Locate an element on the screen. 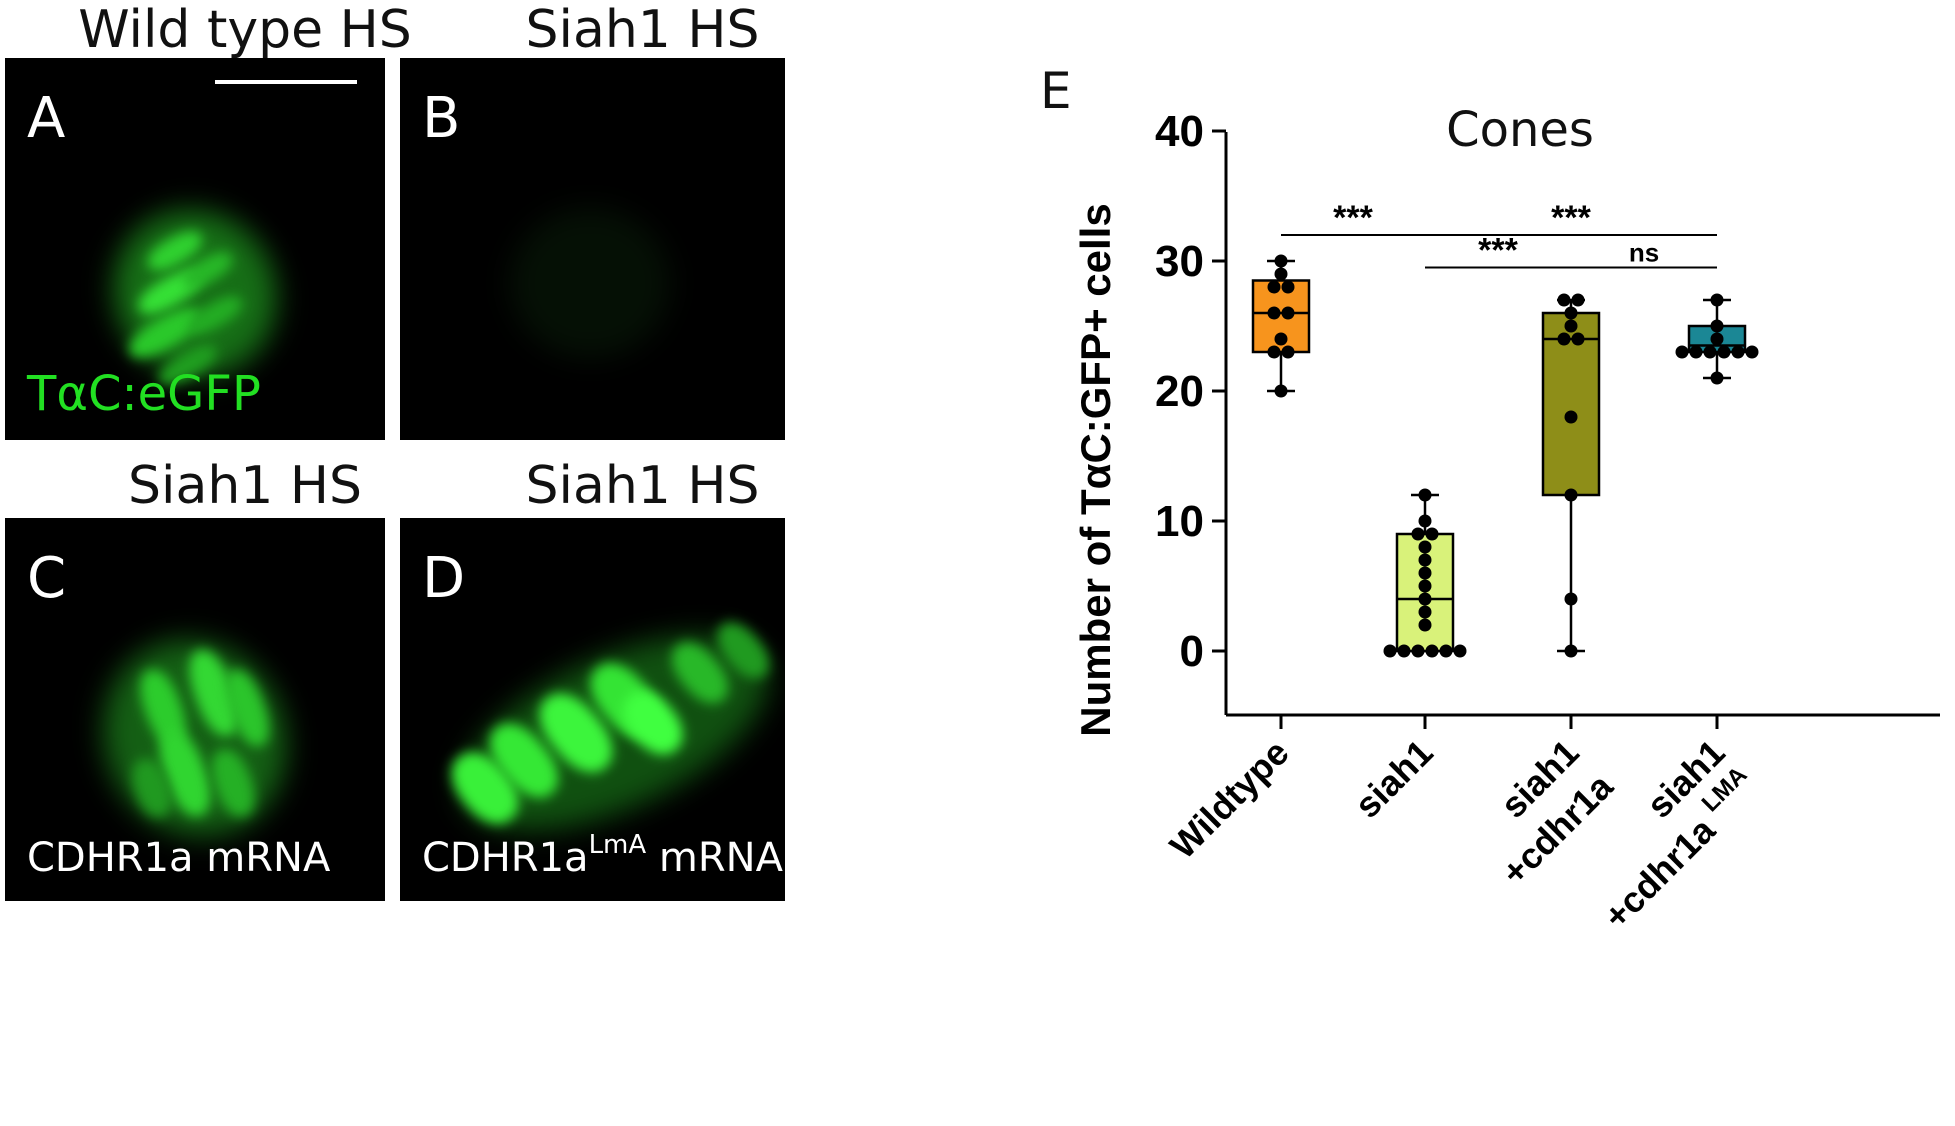 This screenshot has width=1955, height=1126. x-tick-label: siah1+cdhr1a is located at coordinates (1557, 812).